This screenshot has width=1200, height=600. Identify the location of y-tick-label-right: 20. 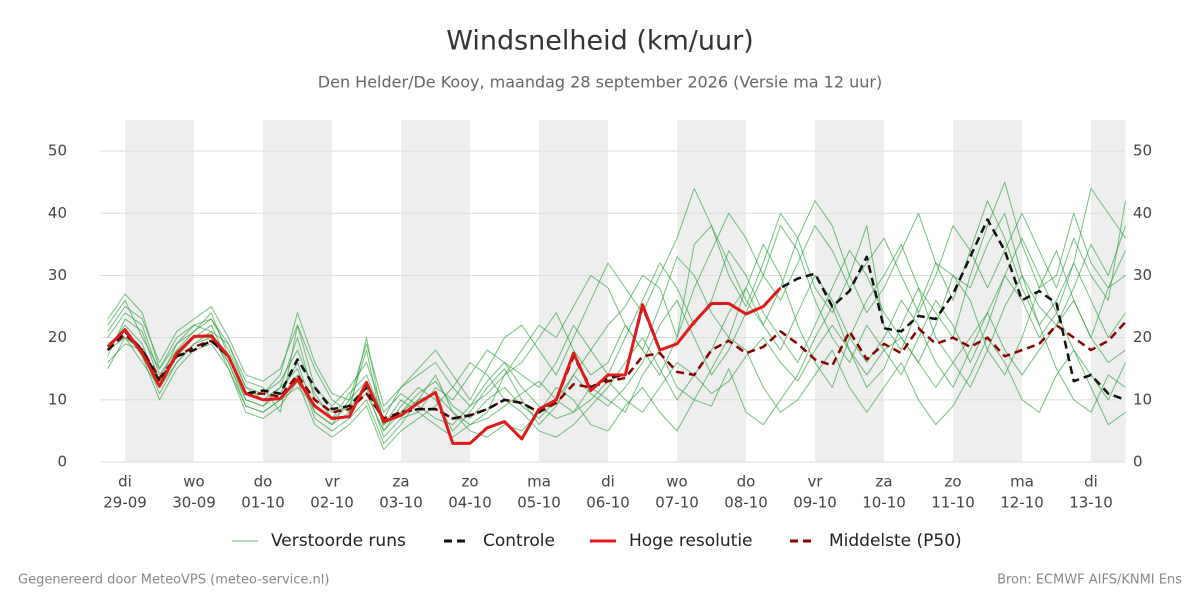
(1142, 337).